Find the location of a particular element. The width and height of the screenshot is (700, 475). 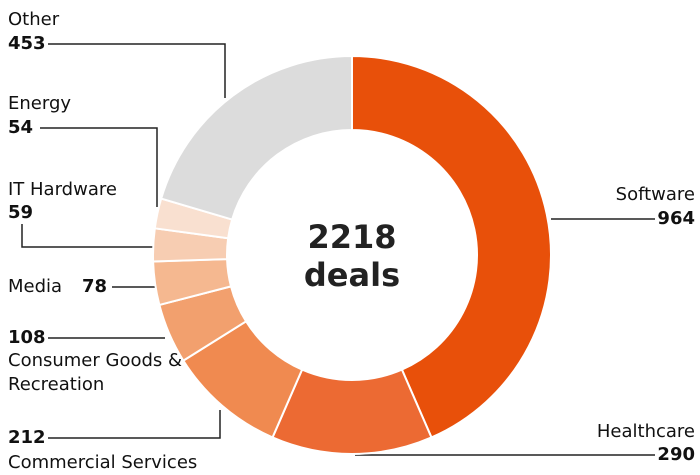

total: 2218 is located at coordinates (352, 237).